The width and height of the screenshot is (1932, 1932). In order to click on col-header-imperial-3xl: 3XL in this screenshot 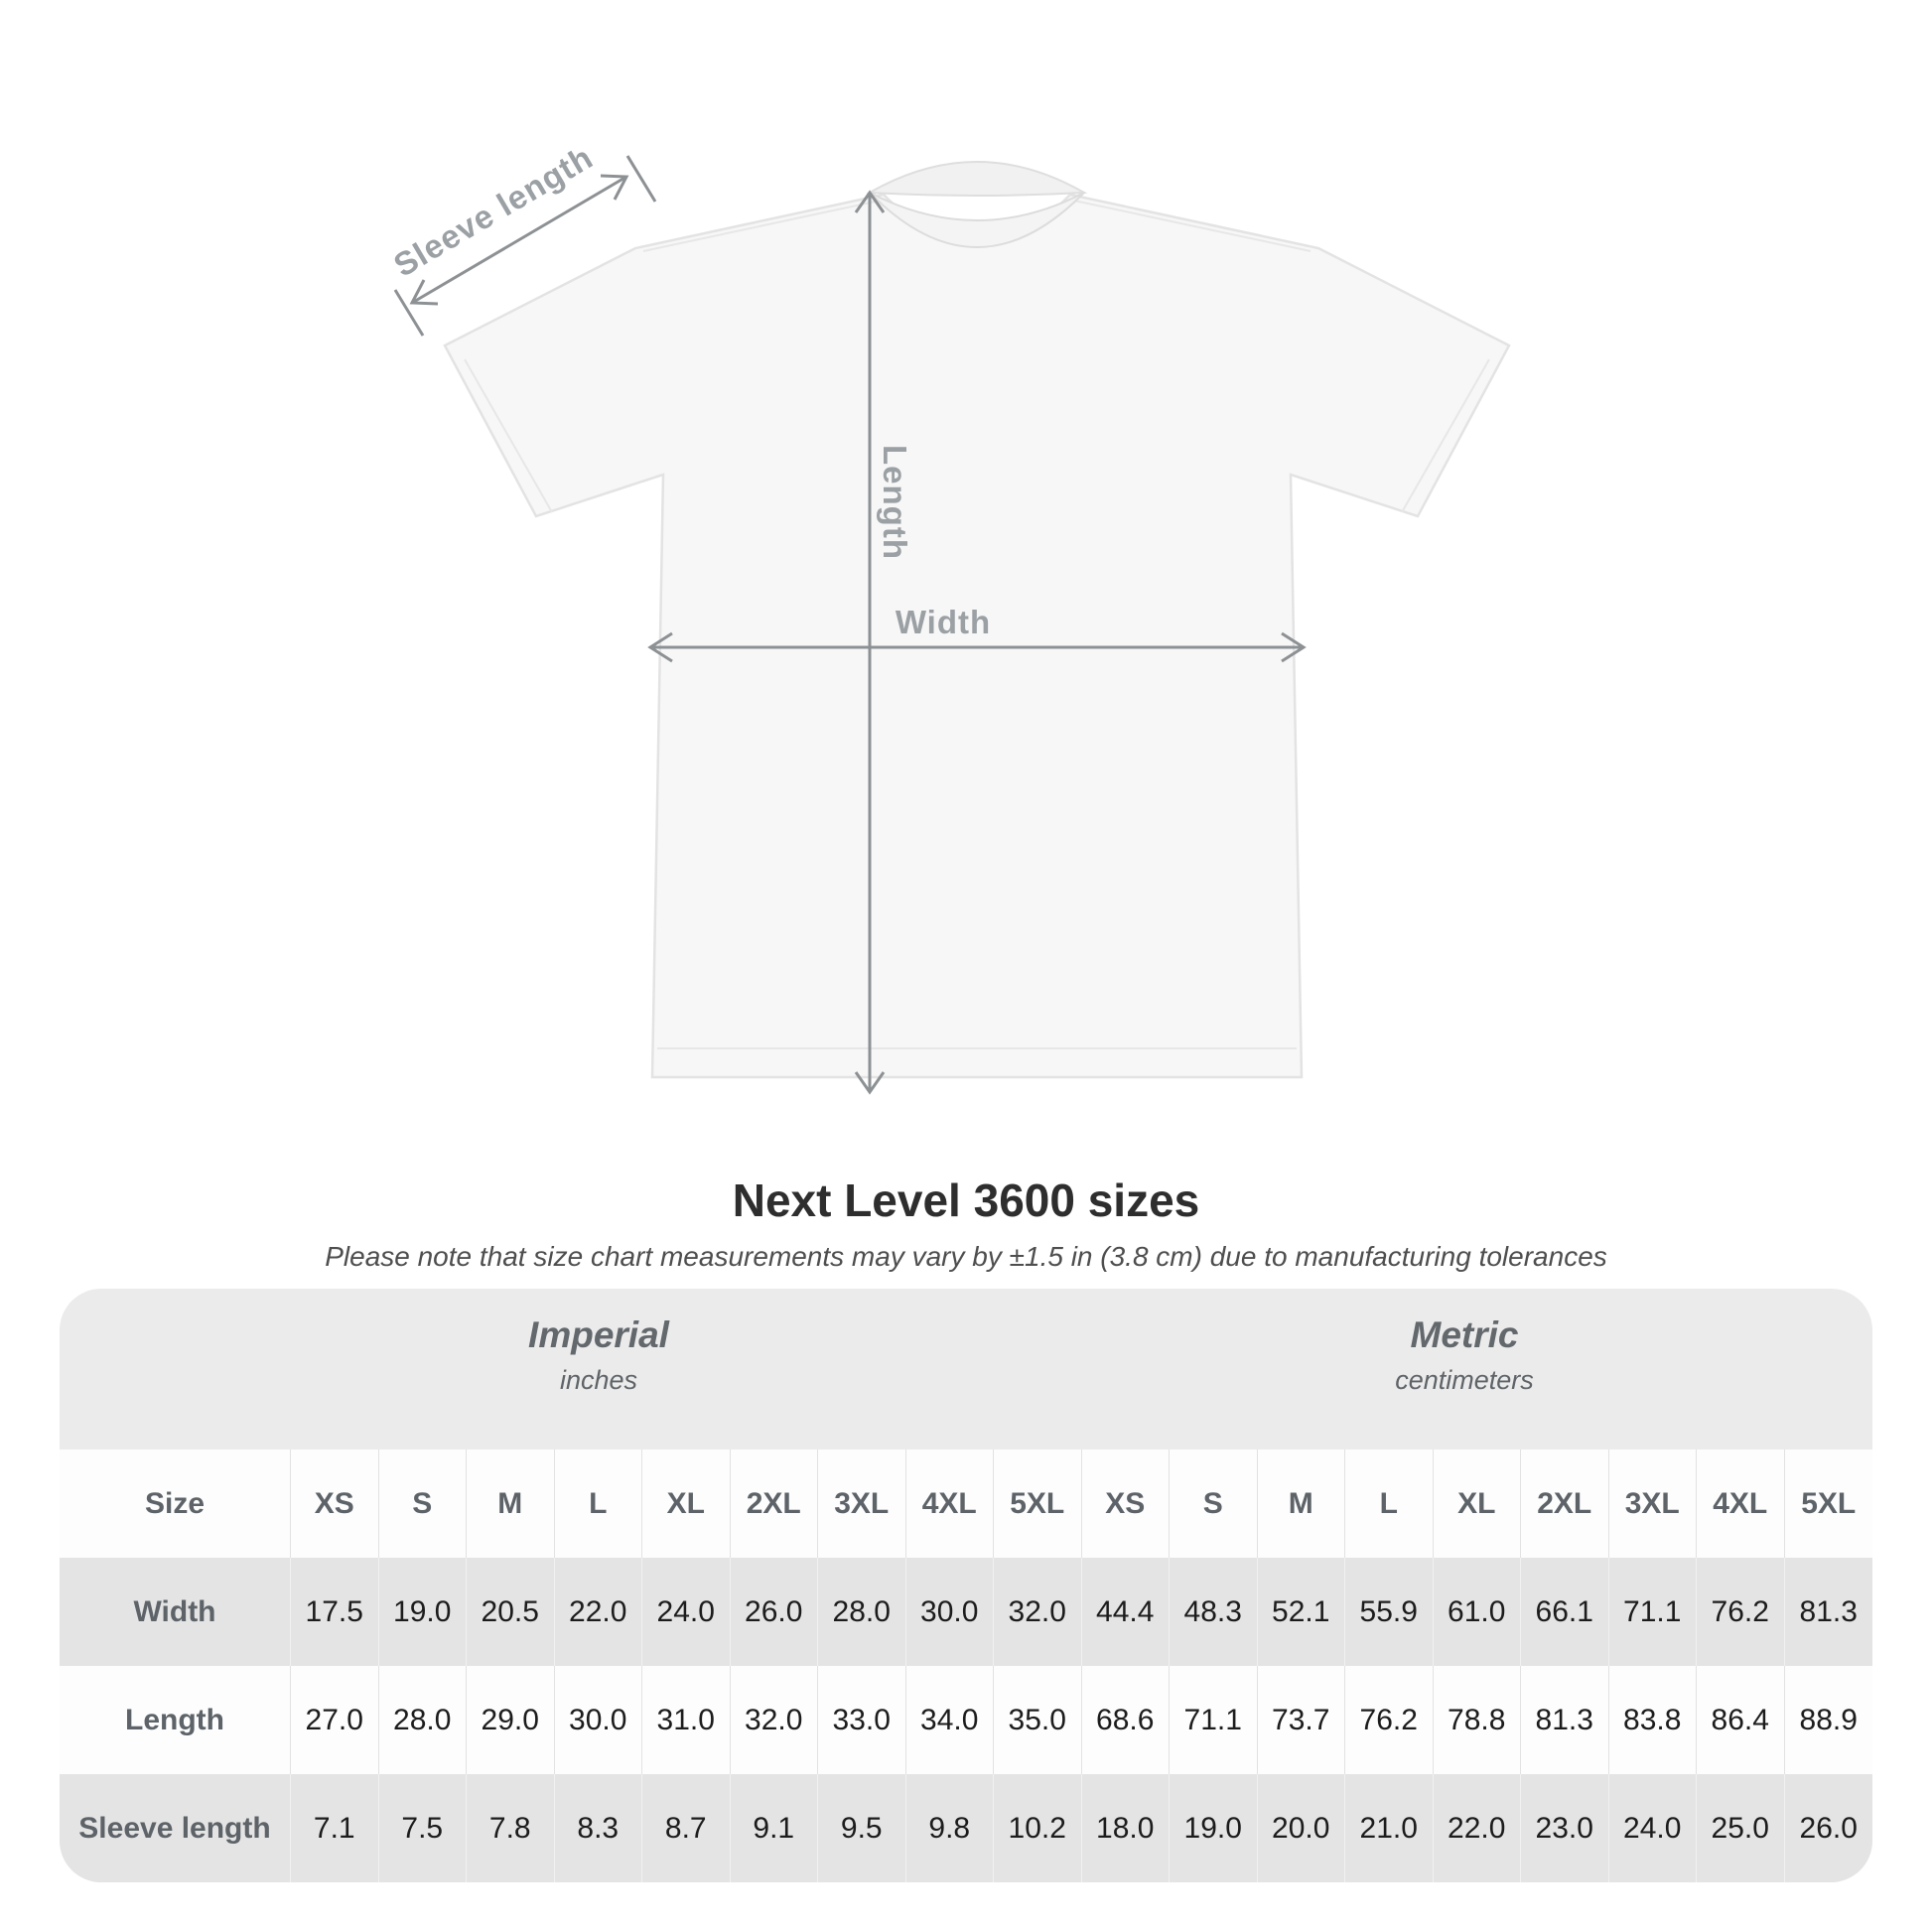, I will do `click(862, 1504)`.